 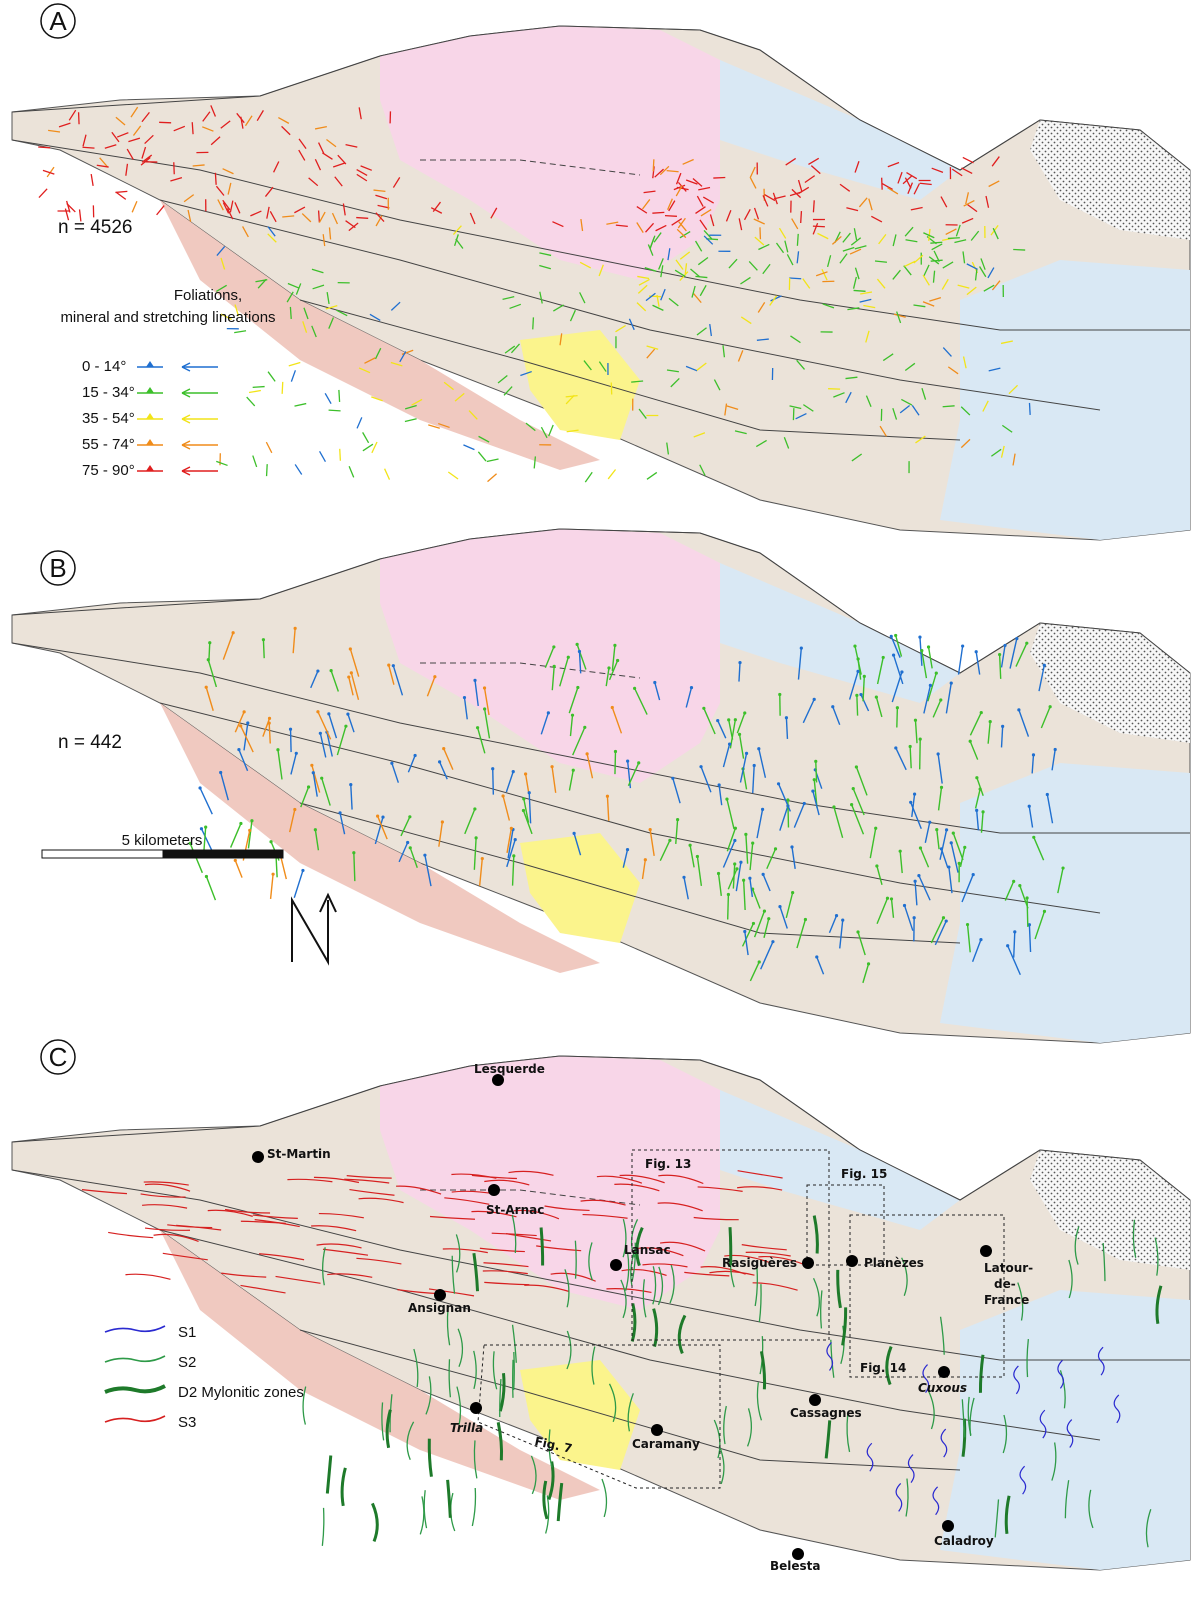 I want to click on place-name: Caramany, so click(x=666, y=1444).